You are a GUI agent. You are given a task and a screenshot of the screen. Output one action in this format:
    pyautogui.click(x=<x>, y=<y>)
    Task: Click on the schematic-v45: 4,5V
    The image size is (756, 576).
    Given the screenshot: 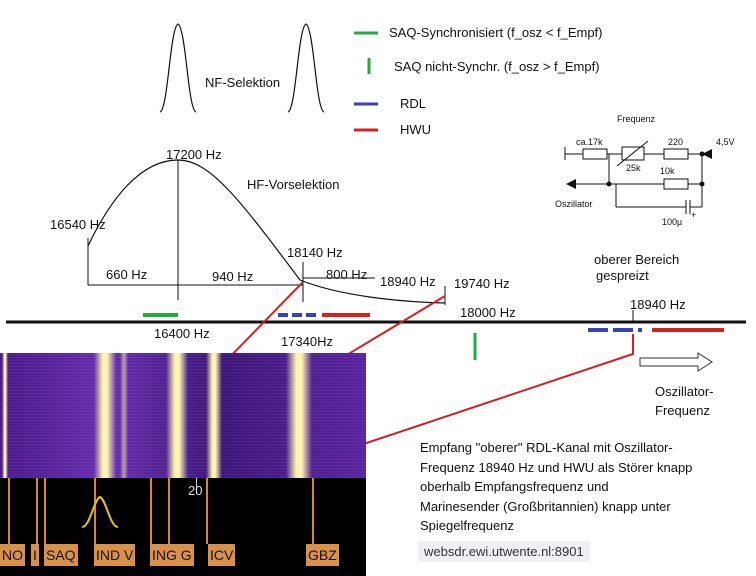 What is the action you would take?
    pyautogui.click(x=725, y=142)
    